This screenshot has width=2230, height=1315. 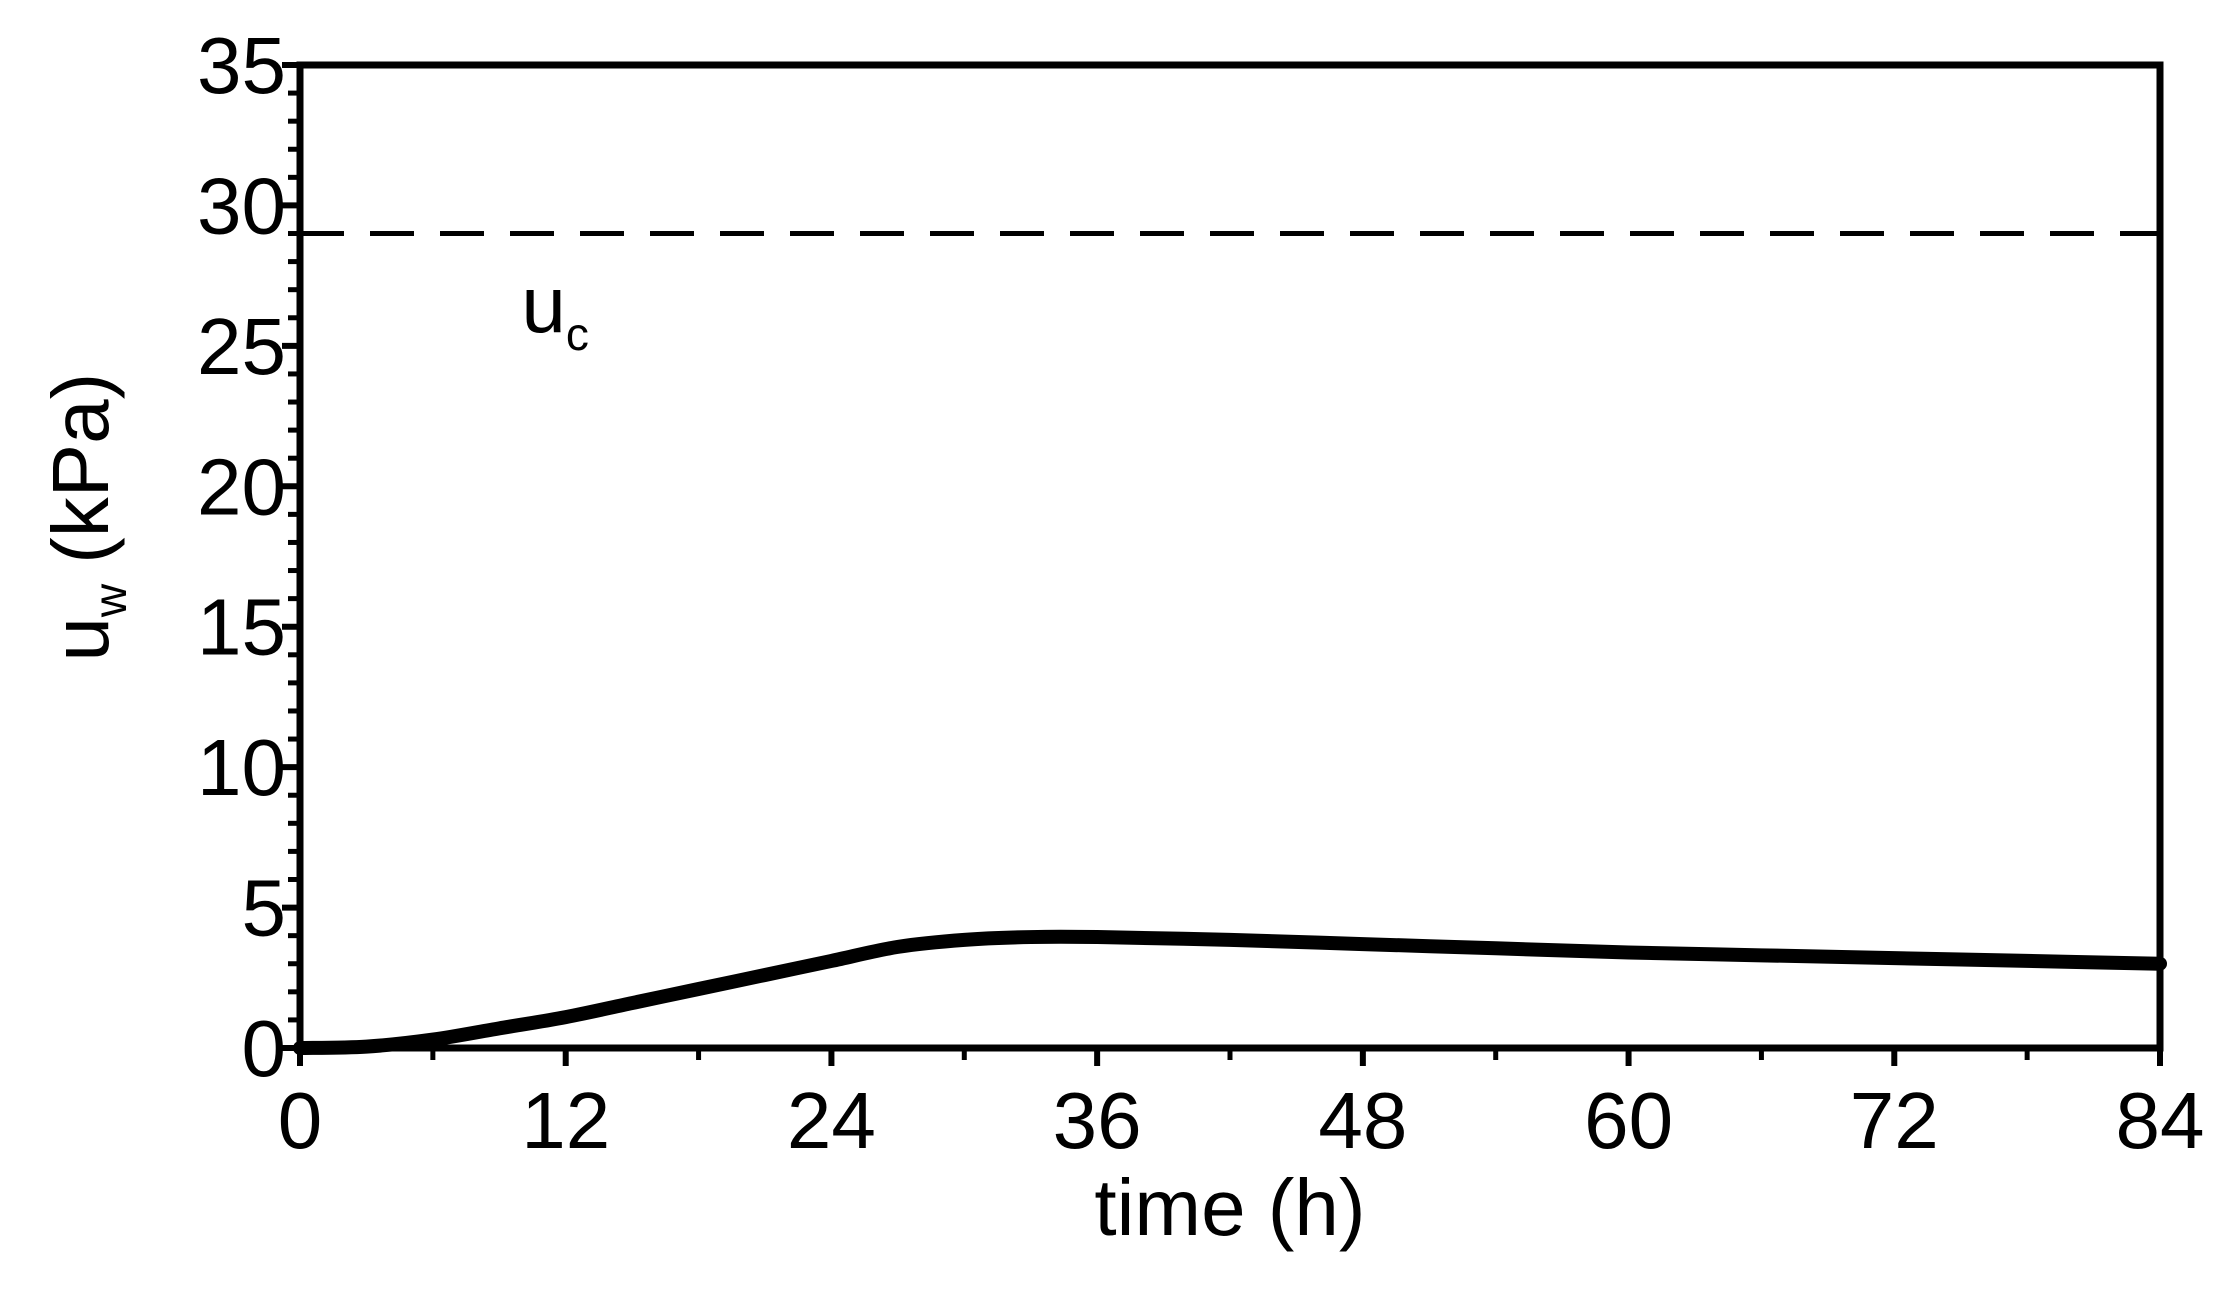 I want to click on y-tick-label: 30, so click(x=241, y=205).